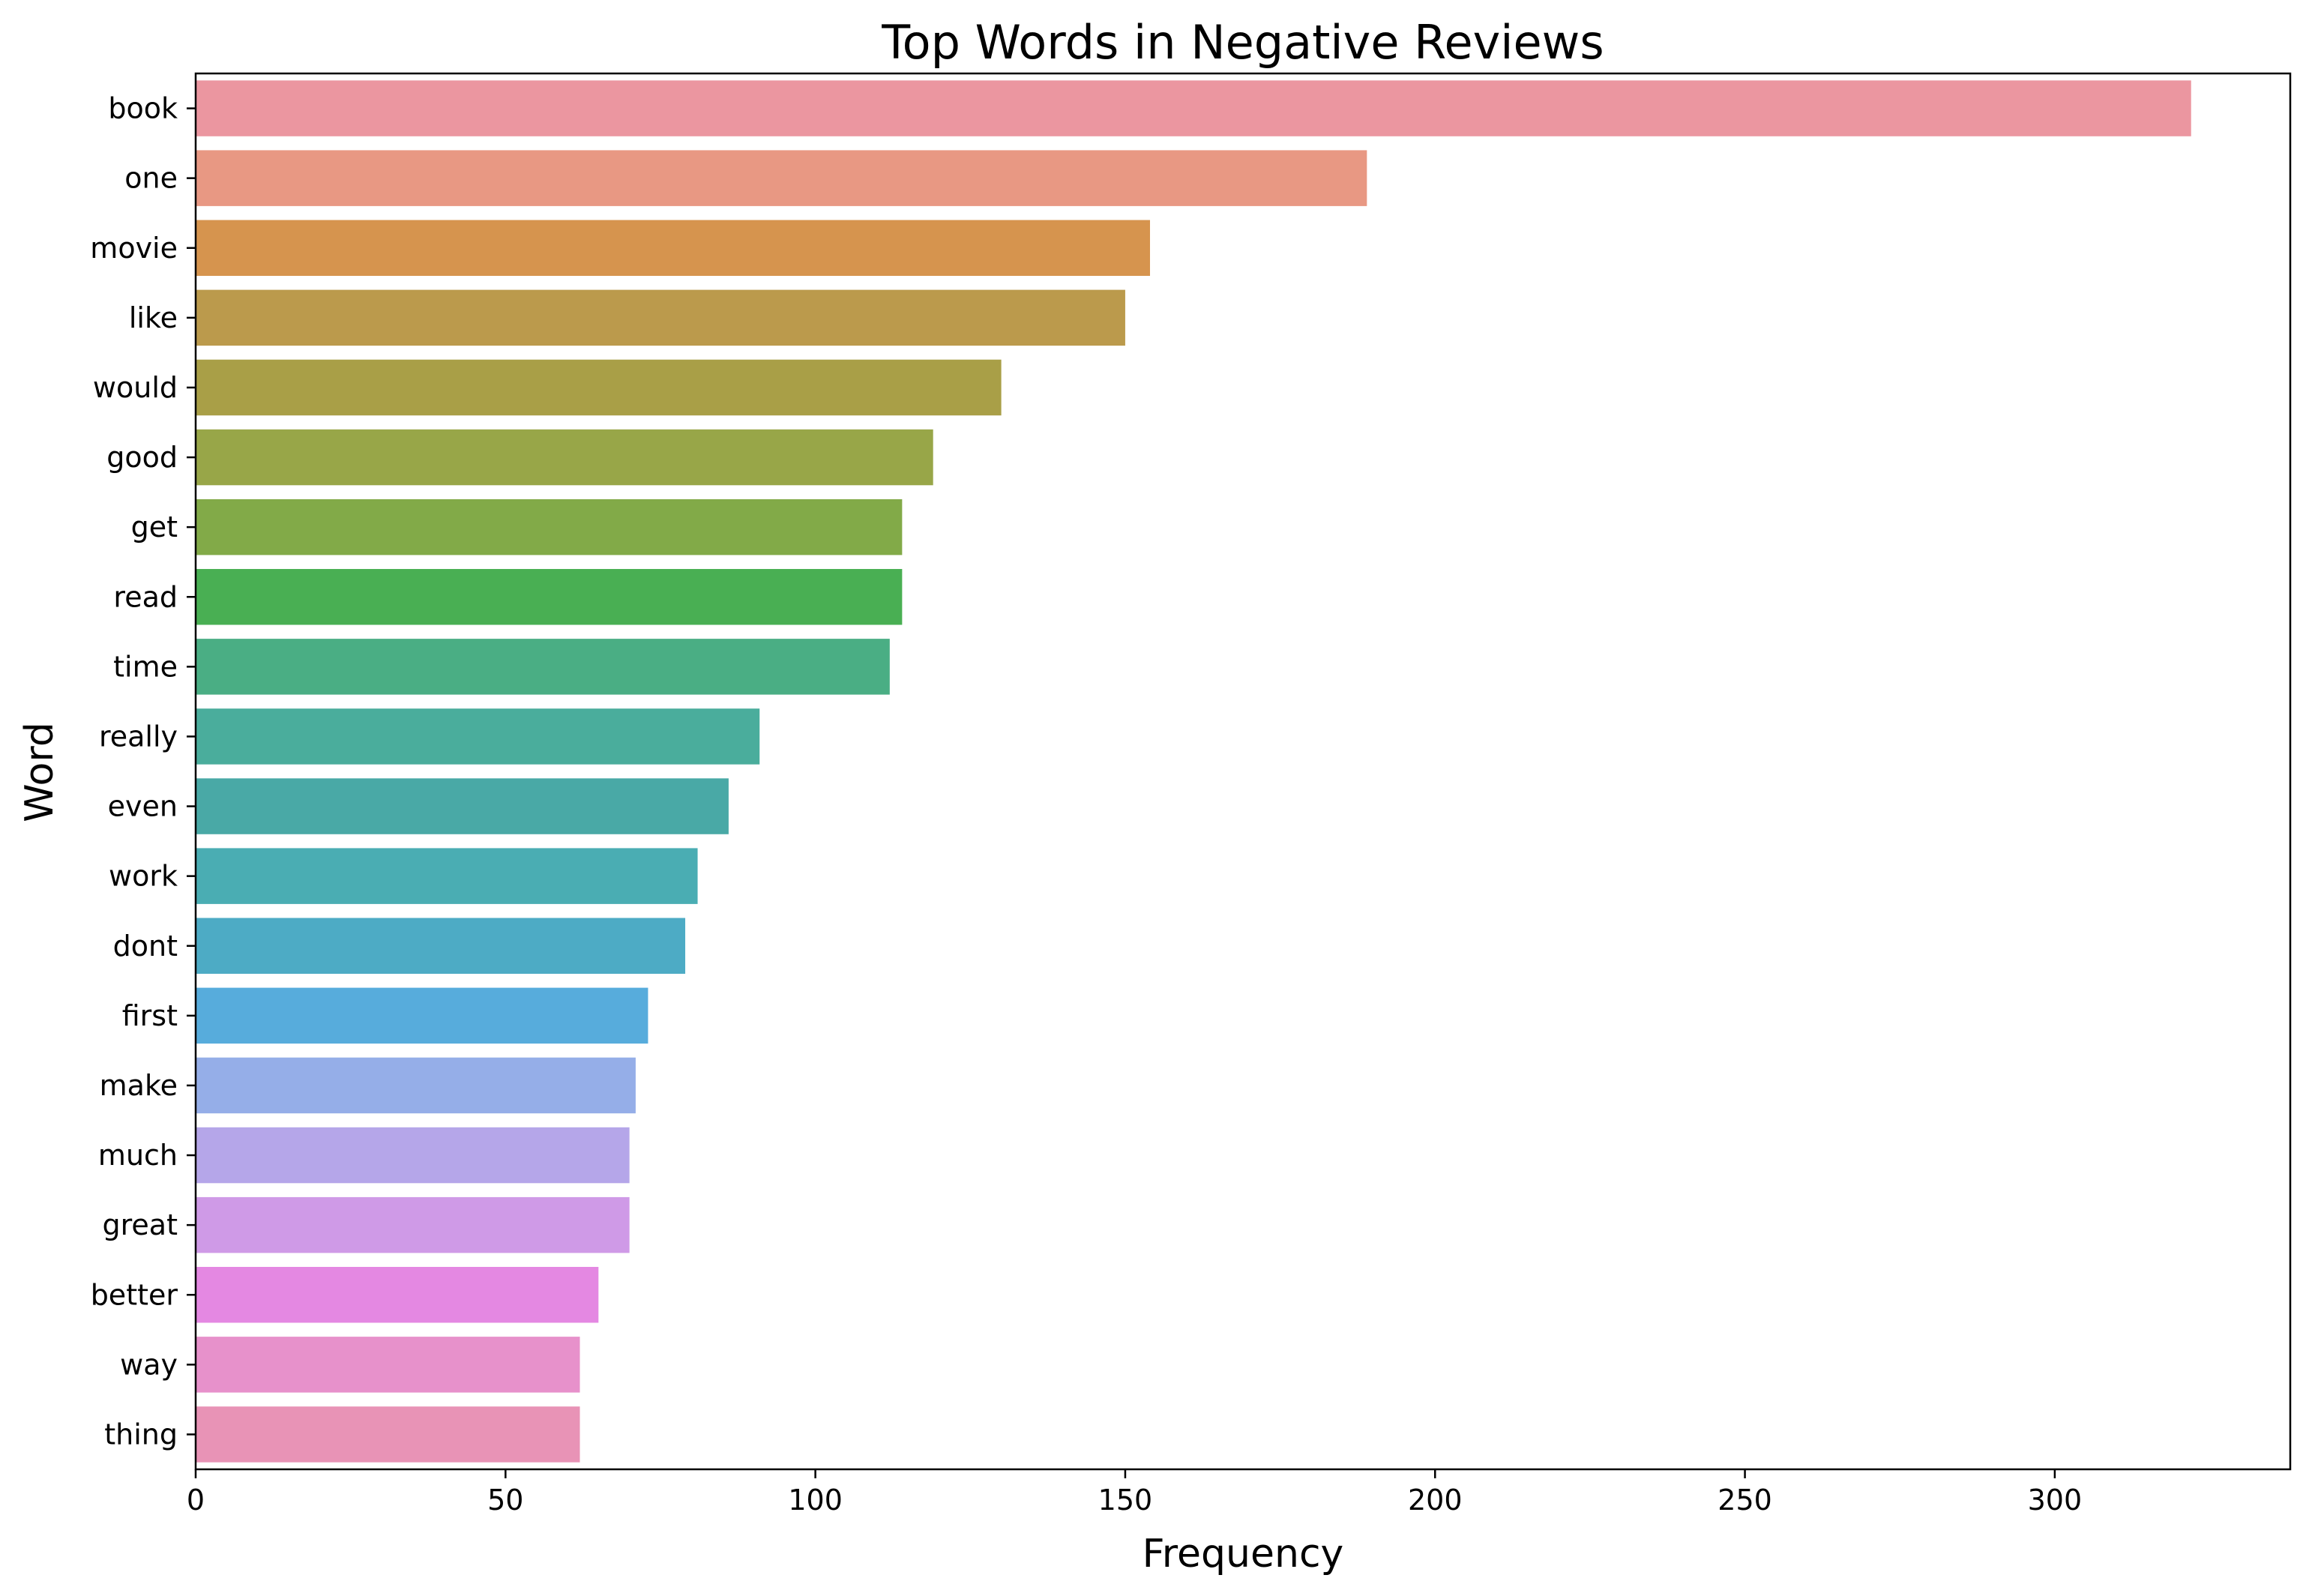 This screenshot has width=2309, height=1596. I want to click on bar-make, so click(416, 1085).